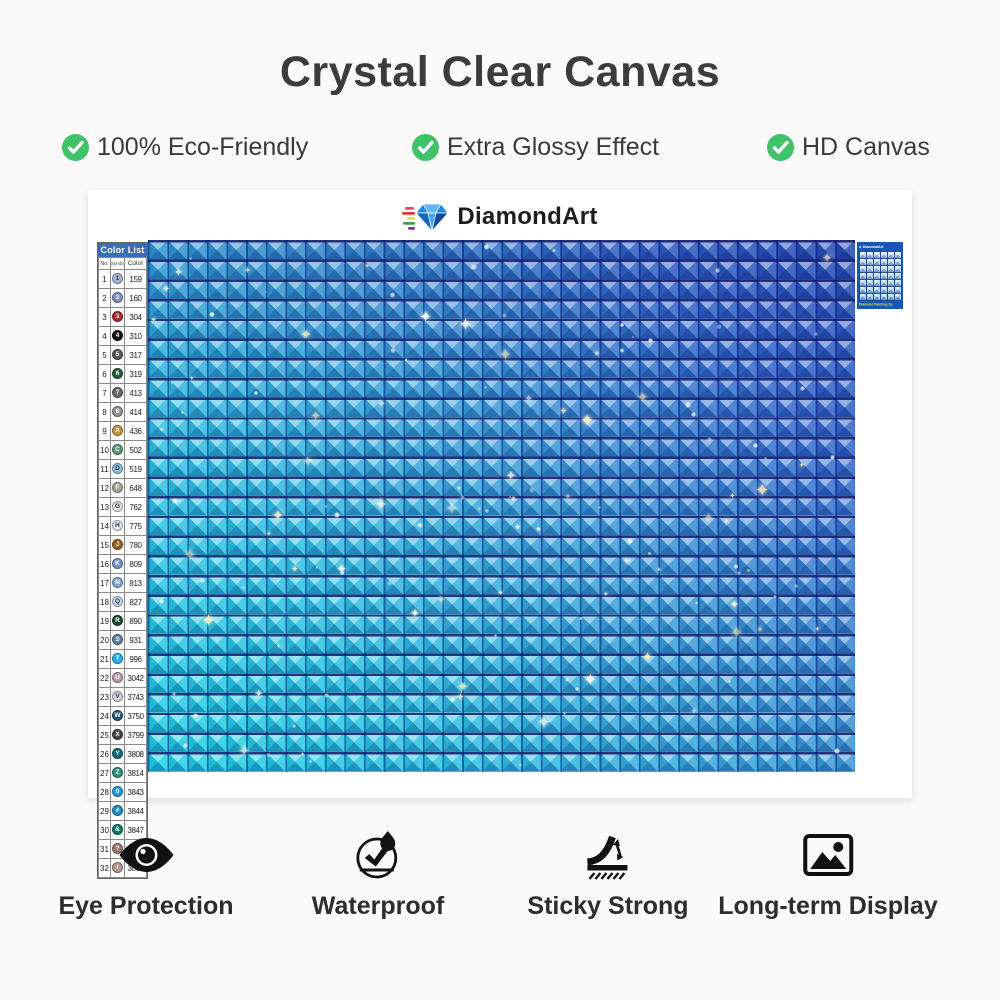 The image size is (1000, 1000). What do you see at coordinates (122, 526) in the screenshot?
I see `color-list-row: 14 H 775` at bounding box center [122, 526].